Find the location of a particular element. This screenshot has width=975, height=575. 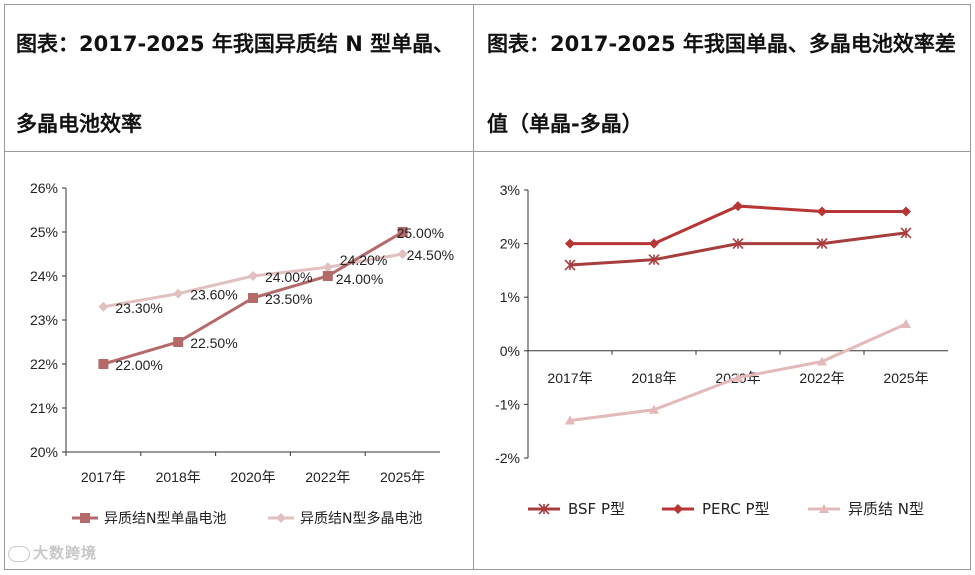

watermark-text: 大数跨境 is located at coordinates (65, 553).